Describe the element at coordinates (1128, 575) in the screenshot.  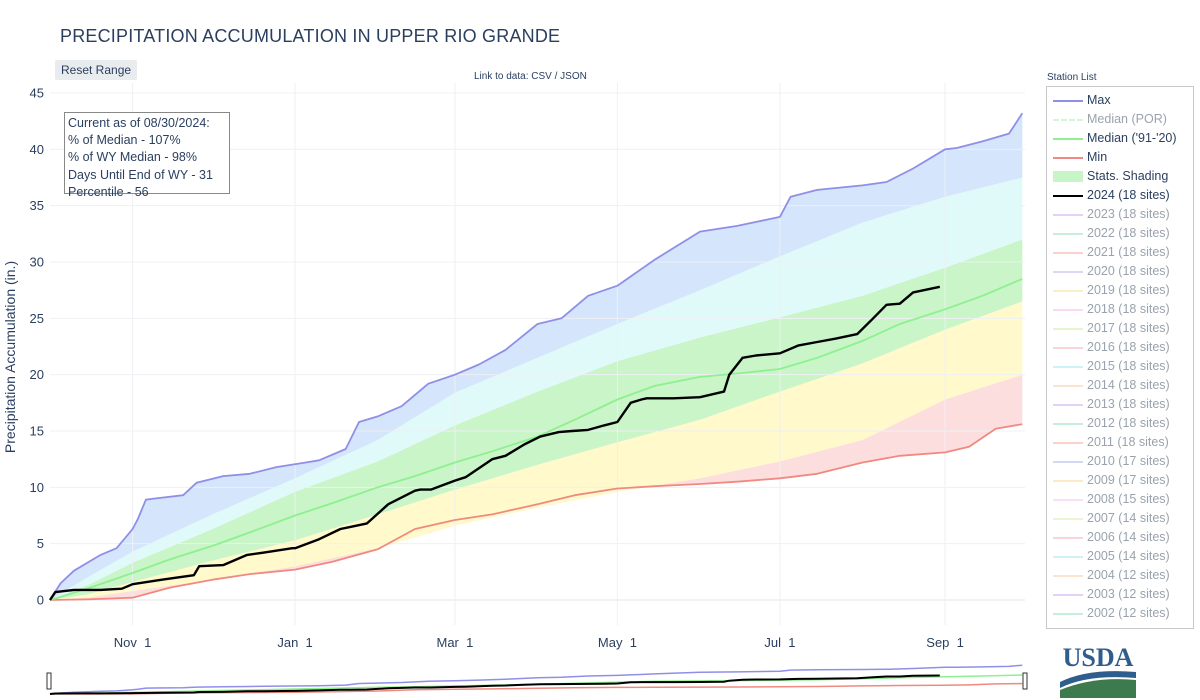
I see `legend-label: 2004 (12 sites)` at that location.